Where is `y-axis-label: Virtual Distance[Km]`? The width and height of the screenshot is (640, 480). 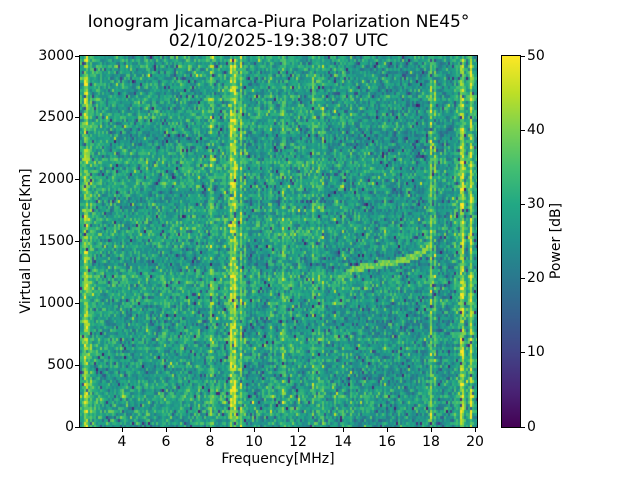 y-axis-label: Virtual Distance[Km] is located at coordinates (26, 241).